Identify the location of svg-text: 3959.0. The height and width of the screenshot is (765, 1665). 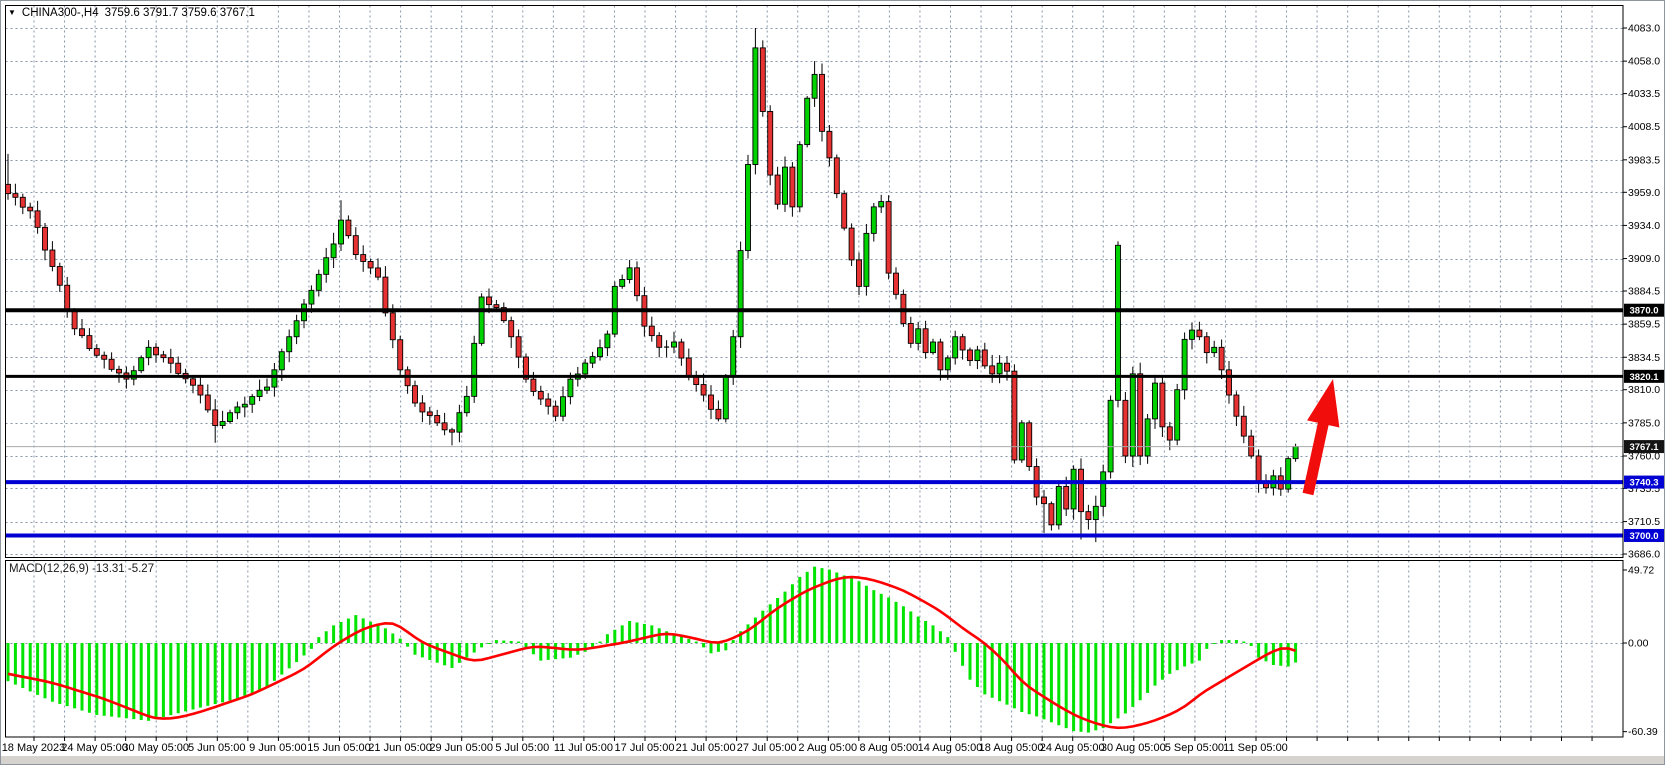
(1644, 193).